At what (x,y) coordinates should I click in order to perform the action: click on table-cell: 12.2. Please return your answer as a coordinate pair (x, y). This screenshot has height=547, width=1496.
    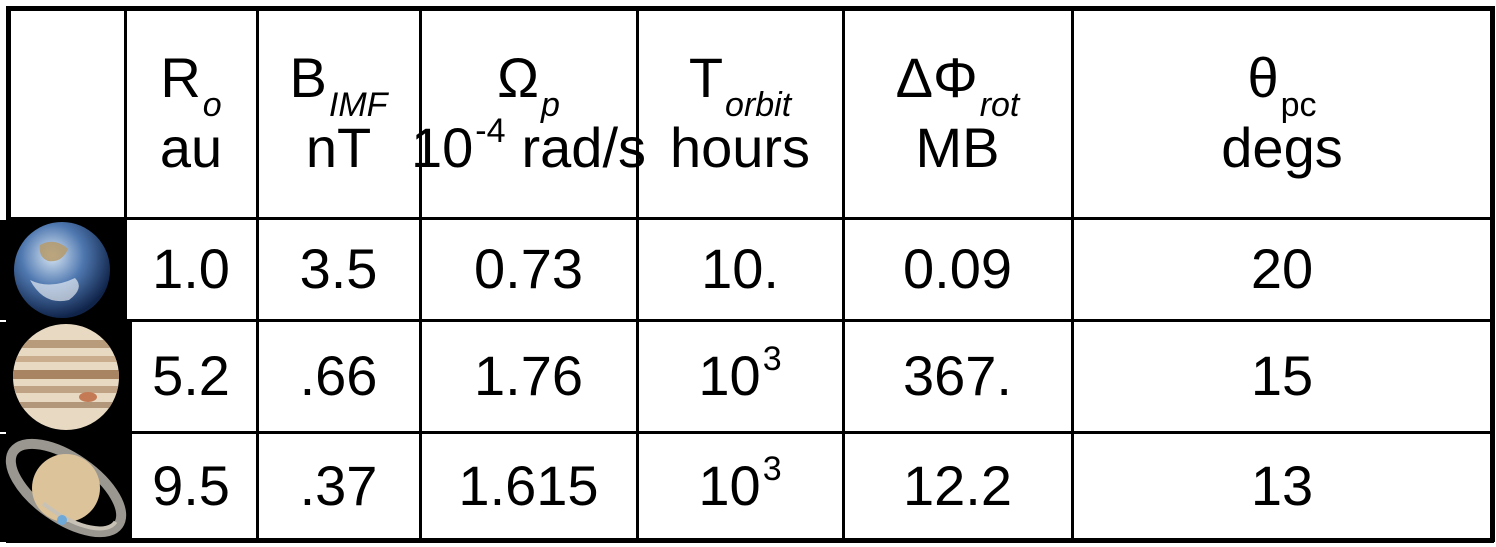
    Looking at the image, I should click on (957, 486).